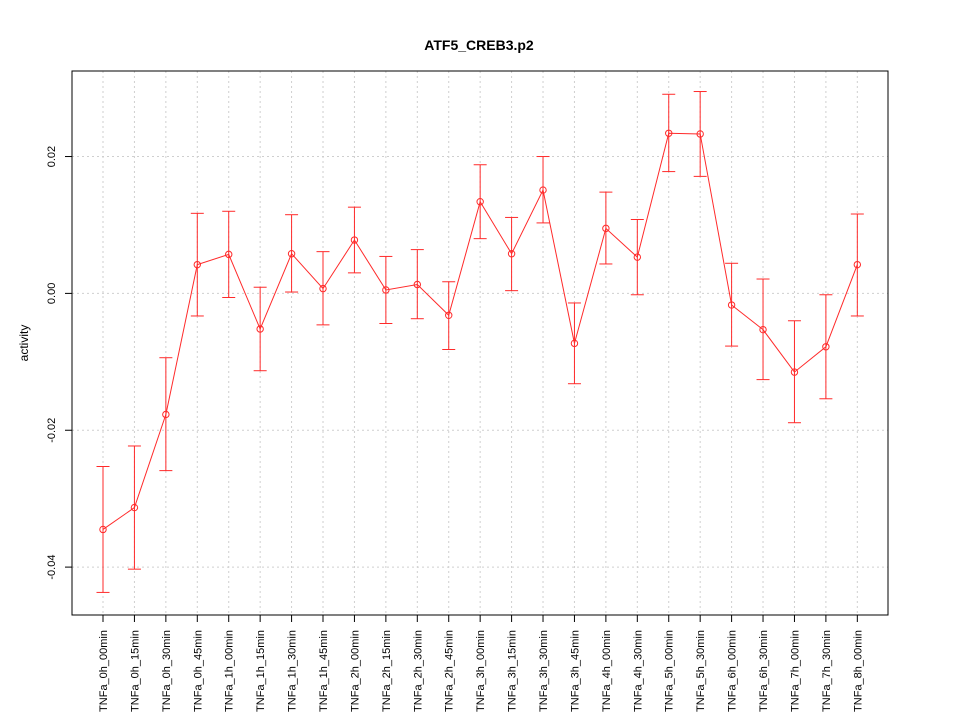 The image size is (960, 720). What do you see at coordinates (513, 671) in the screenshot?
I see `x-tick-label: TNFa_3h_15min` at bounding box center [513, 671].